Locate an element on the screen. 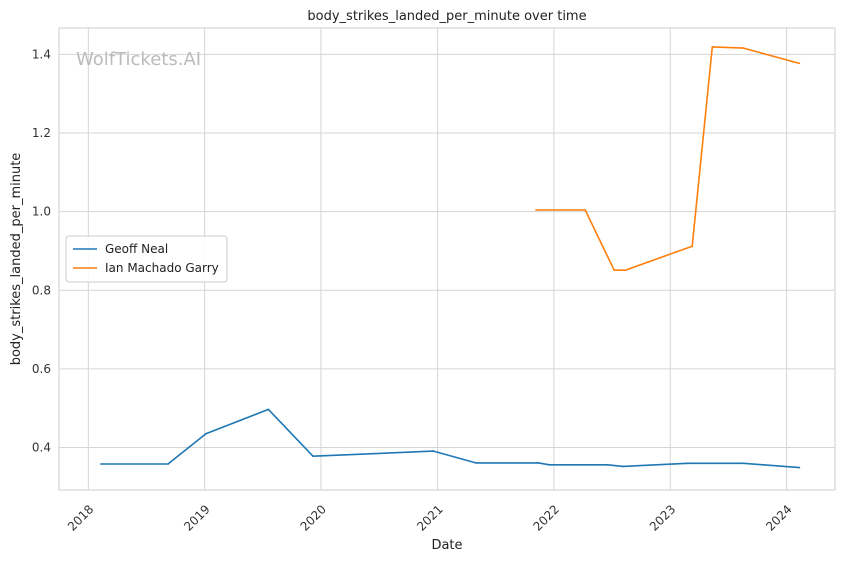 The image size is (844, 561). watermark: WolfTickets.AI is located at coordinates (138, 59).